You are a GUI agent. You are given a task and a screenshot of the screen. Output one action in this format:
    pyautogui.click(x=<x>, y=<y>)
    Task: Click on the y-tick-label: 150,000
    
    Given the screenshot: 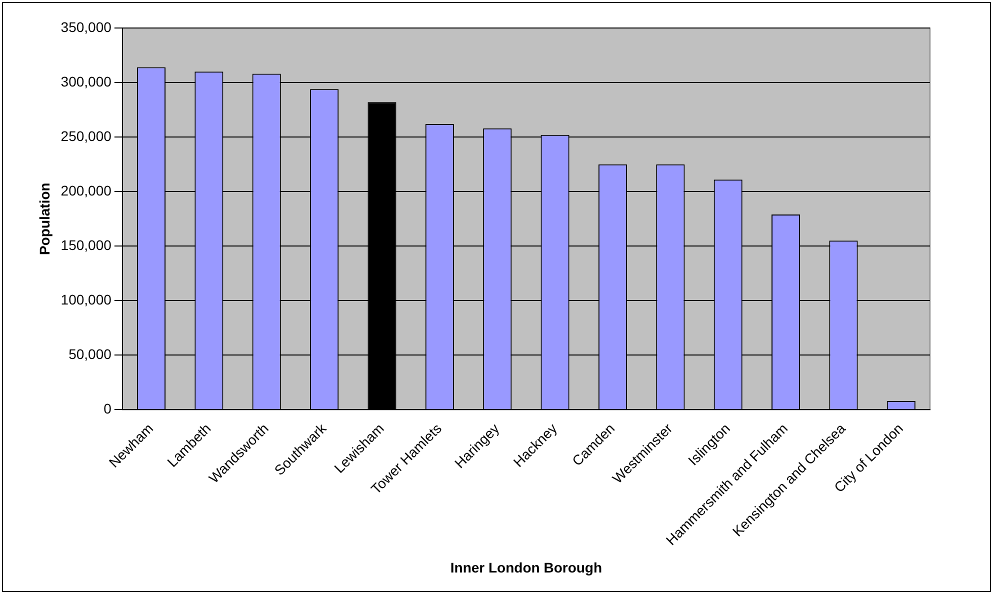 What is the action you would take?
    pyautogui.click(x=86, y=244)
    